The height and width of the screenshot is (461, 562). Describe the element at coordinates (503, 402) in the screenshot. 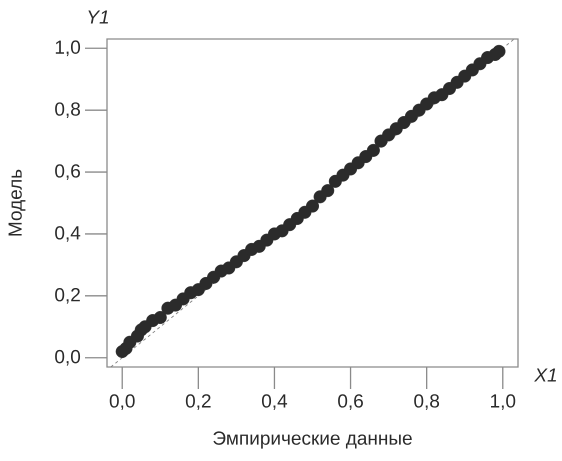

I see `x-tick-label: 1,0` at that location.